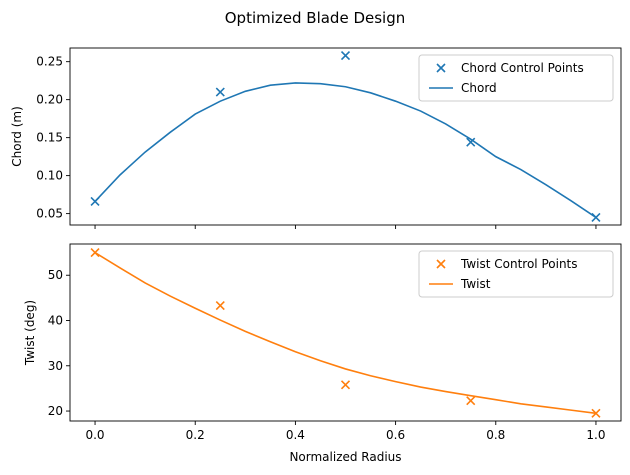 The width and height of the screenshot is (630, 475). Describe the element at coordinates (55, 321) in the screenshot. I see `twist-ytick-label: 40` at that location.